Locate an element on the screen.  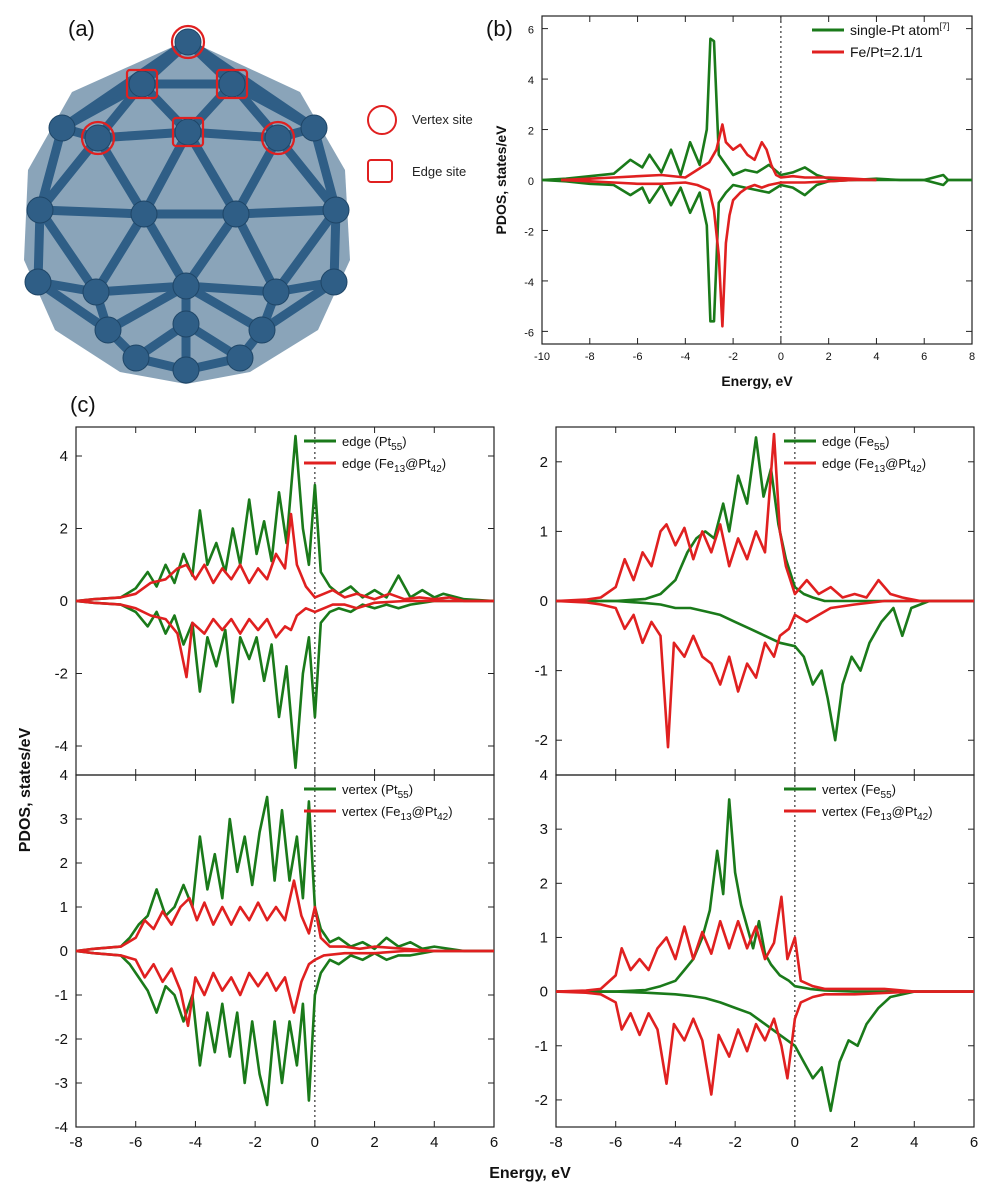
plot-c-edge-fe: -2 -1 0 1 2 edge (Fe55) edge (Fe13@Pt42) is located at coordinates (755, 601).